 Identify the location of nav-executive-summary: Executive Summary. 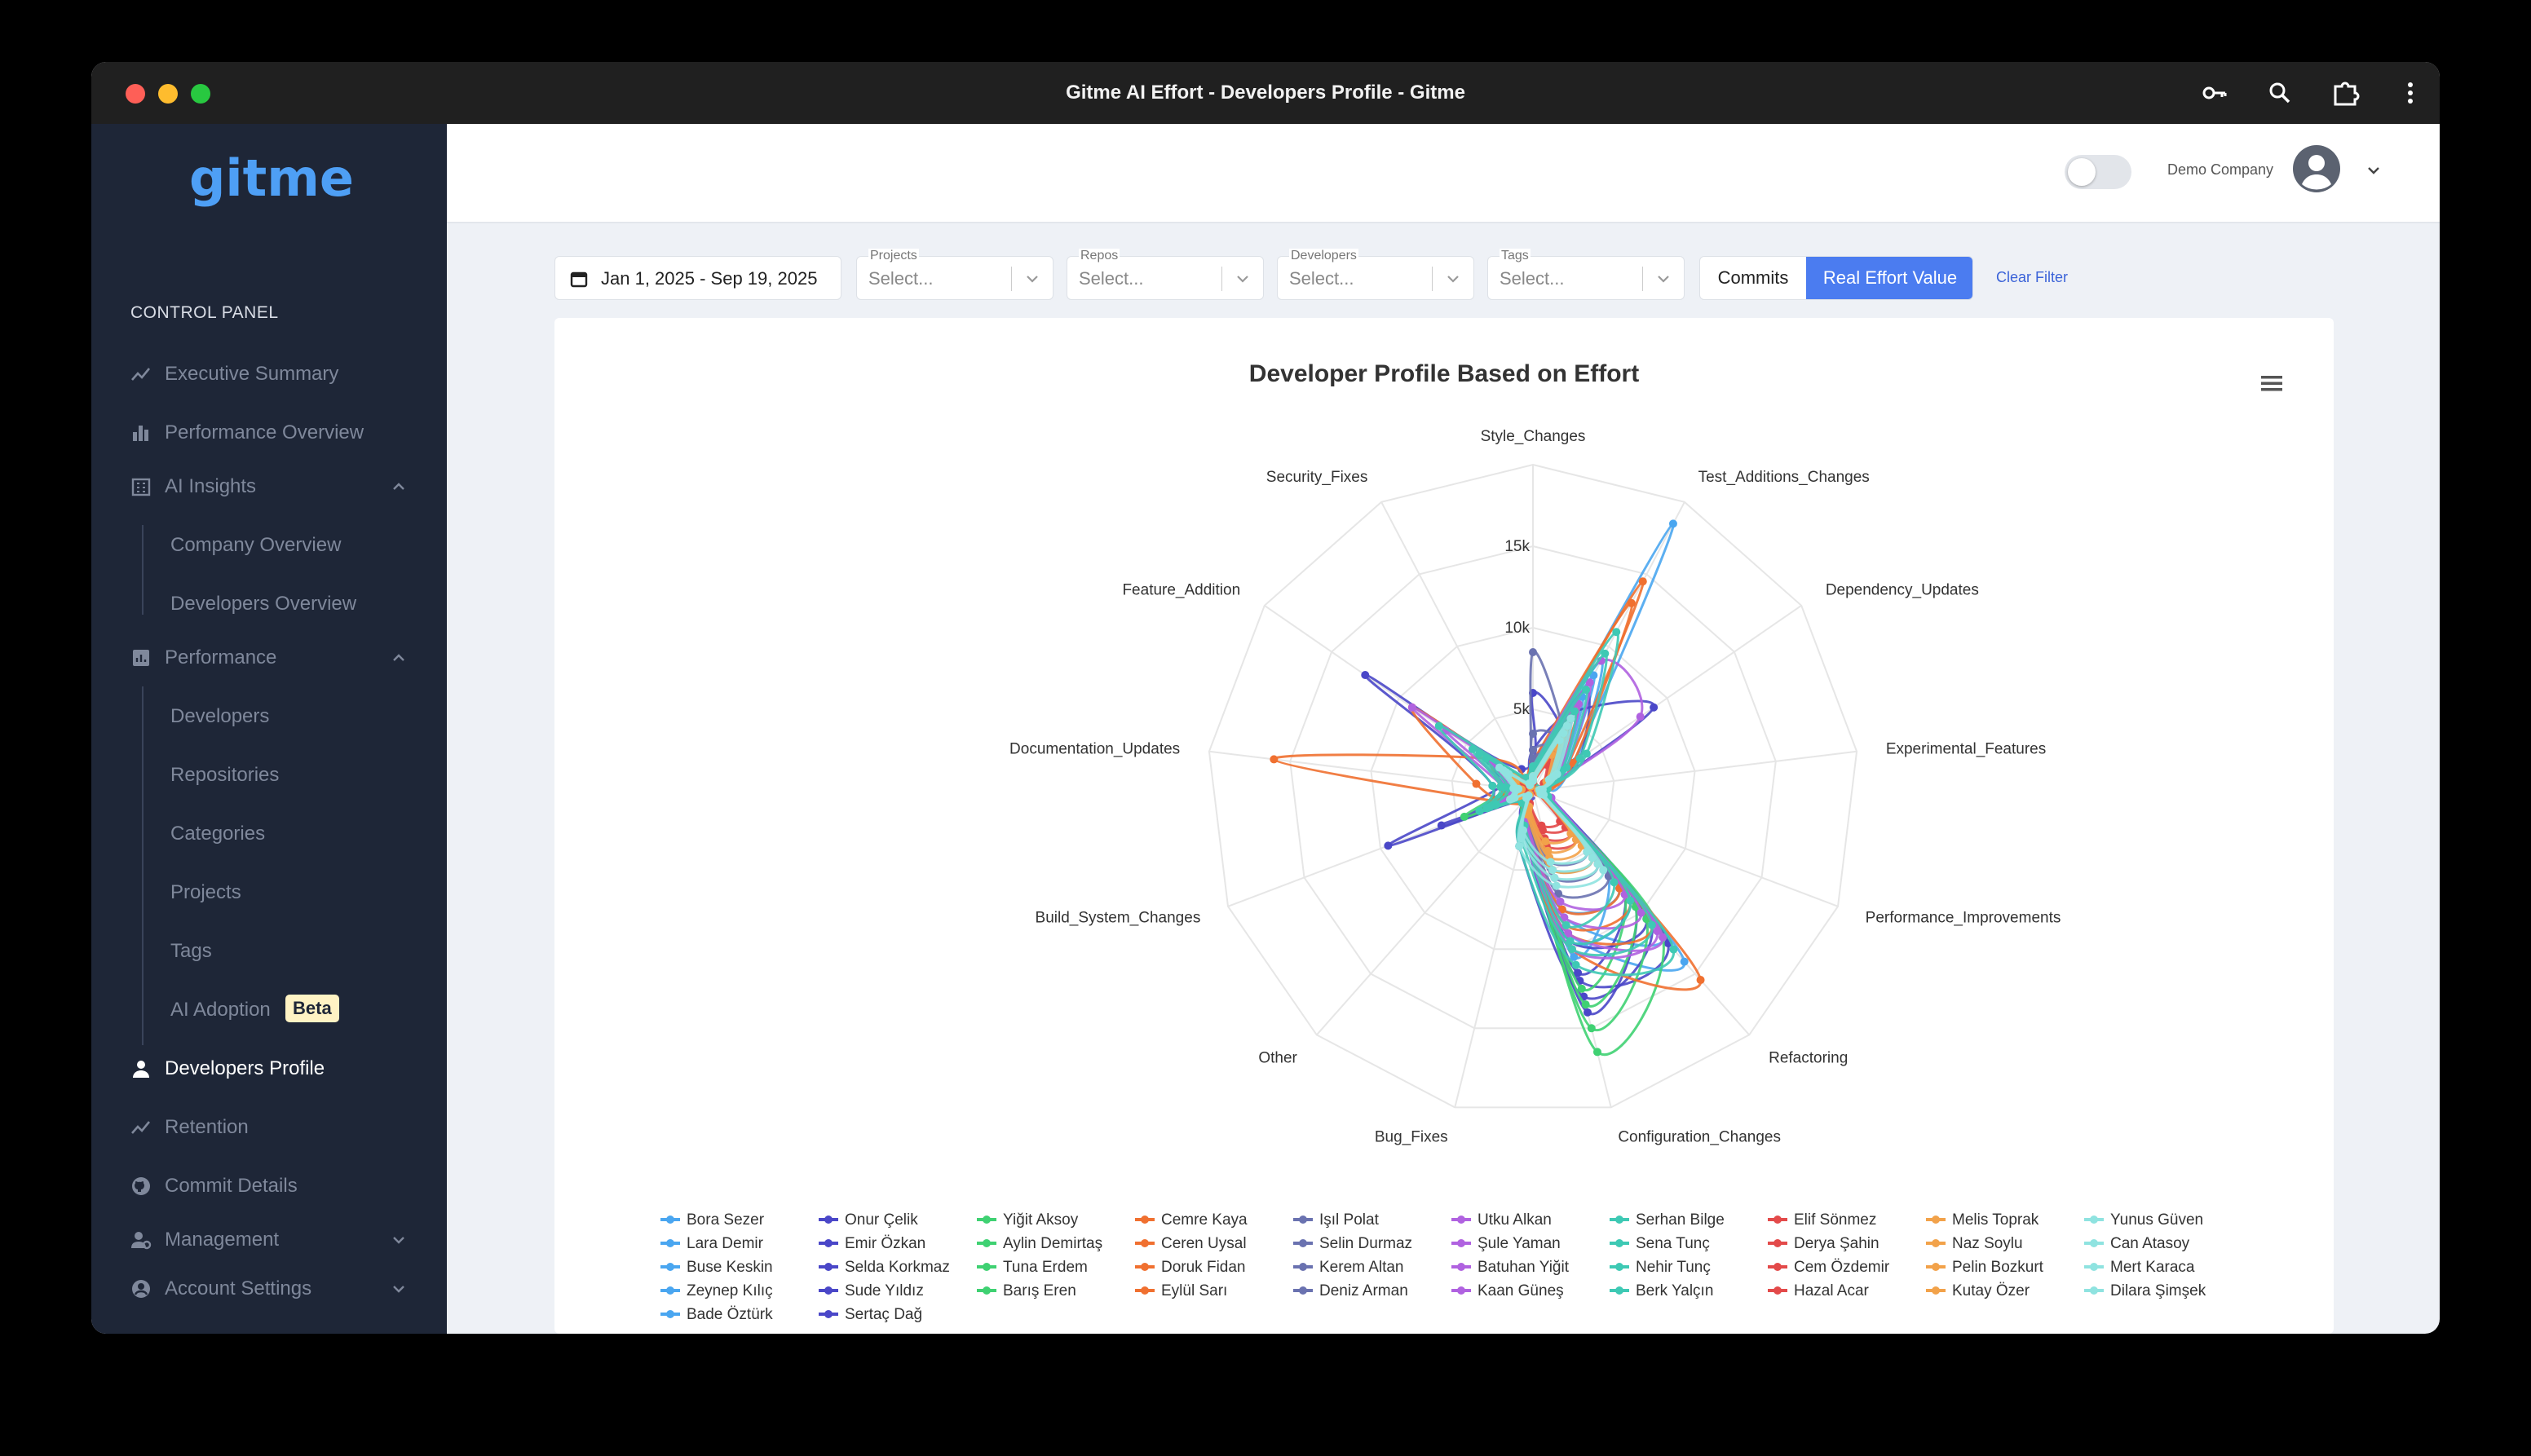
(269, 374).